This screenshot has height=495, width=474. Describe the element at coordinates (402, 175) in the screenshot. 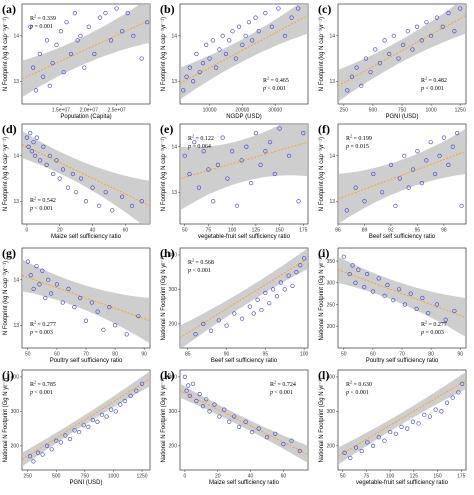

I see `fit-line` at that location.